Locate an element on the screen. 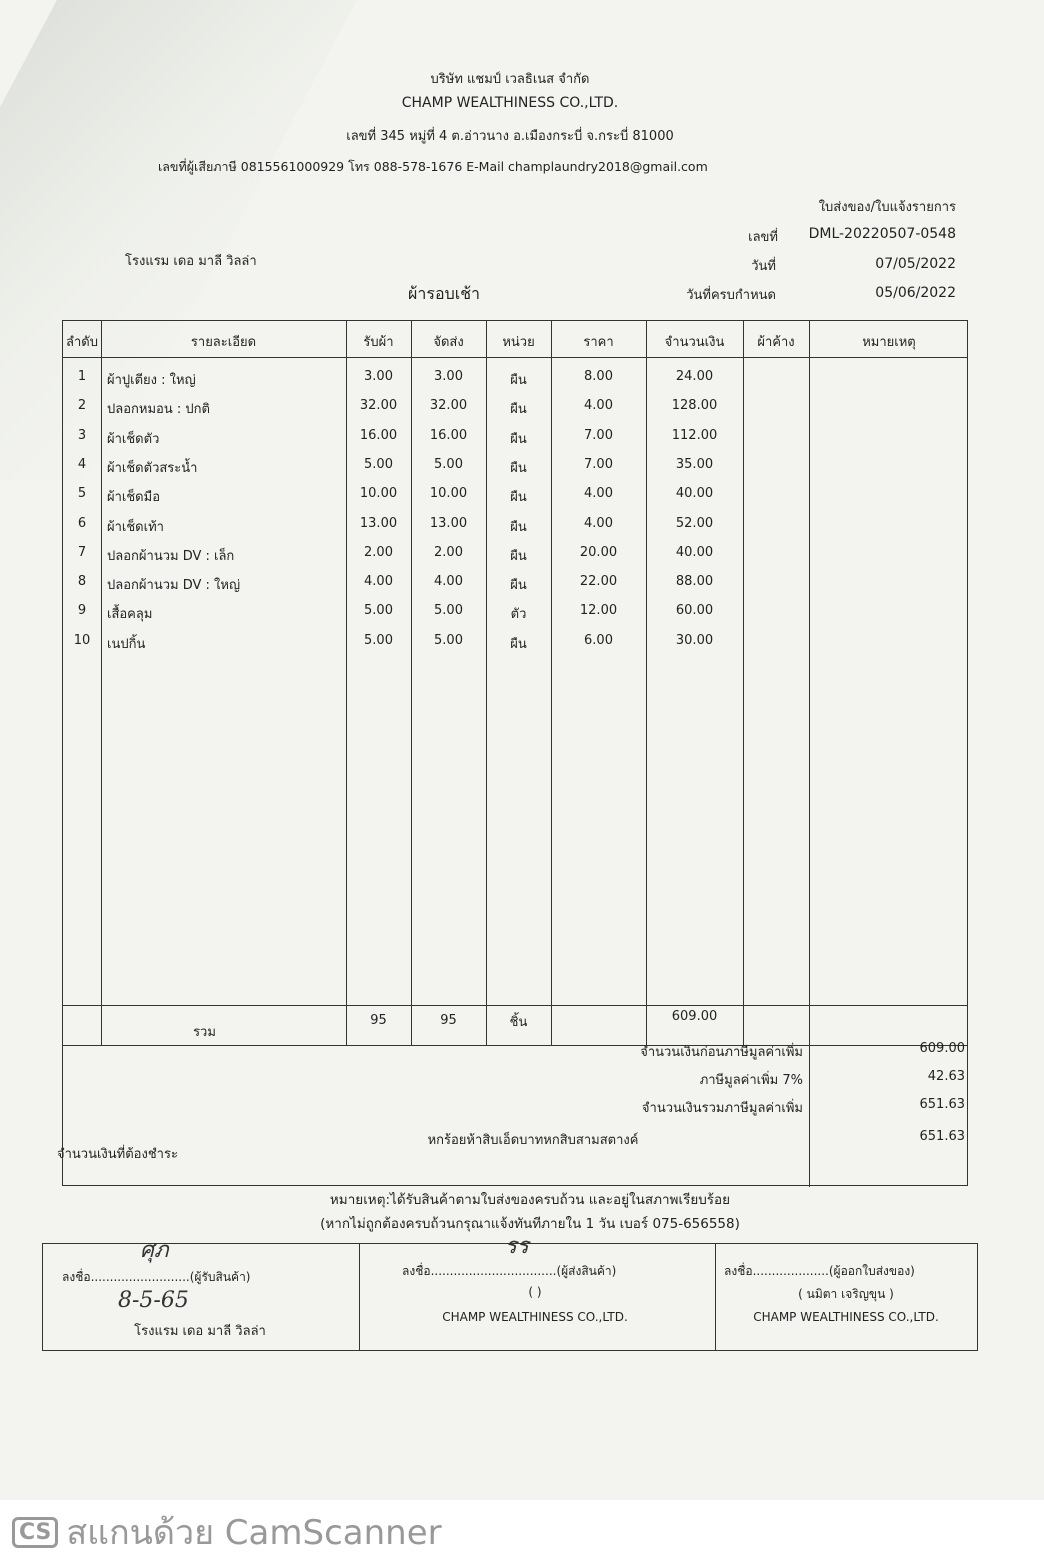  header-amount: จำนวนเงิน is located at coordinates (694, 342).